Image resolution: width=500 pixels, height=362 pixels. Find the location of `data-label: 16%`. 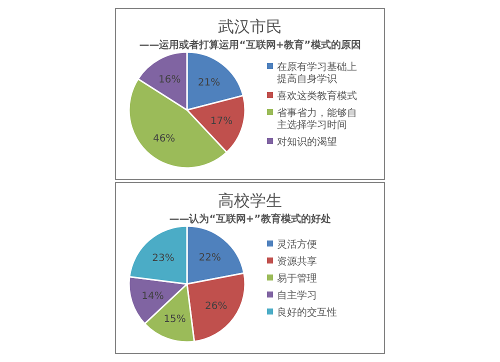

data-label: 16% is located at coordinates (169, 80).